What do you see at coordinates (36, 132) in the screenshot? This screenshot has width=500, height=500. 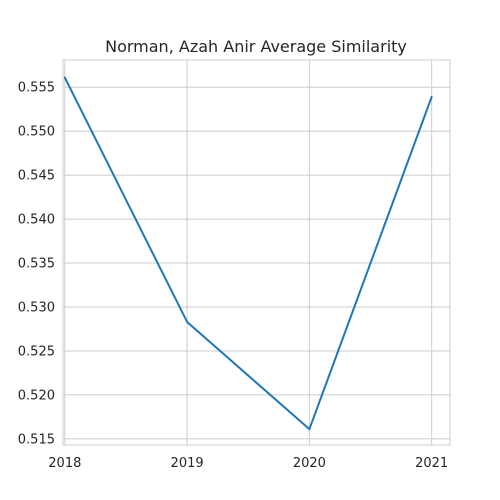 I see `y-tick-label: 0.550` at bounding box center [36, 132].